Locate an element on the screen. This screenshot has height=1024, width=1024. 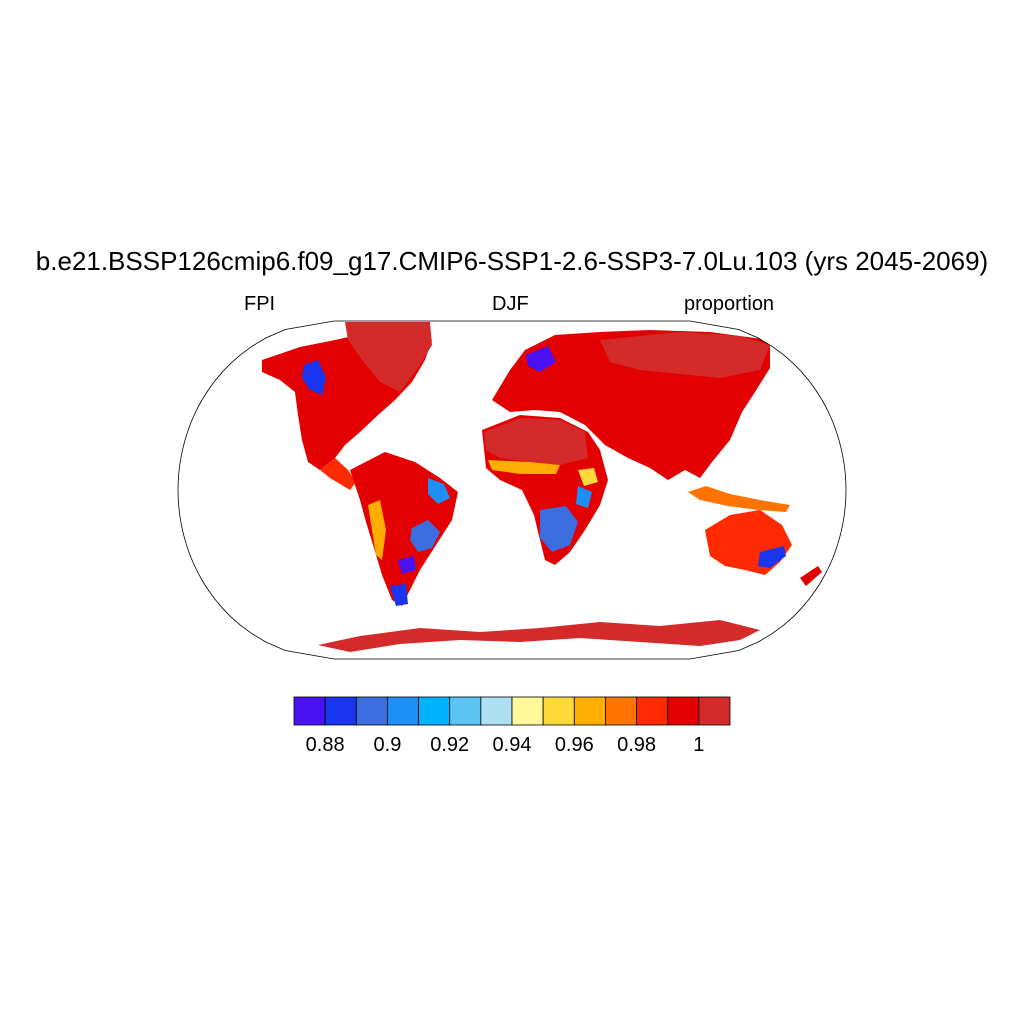
region-andes is located at coordinates (377, 530).